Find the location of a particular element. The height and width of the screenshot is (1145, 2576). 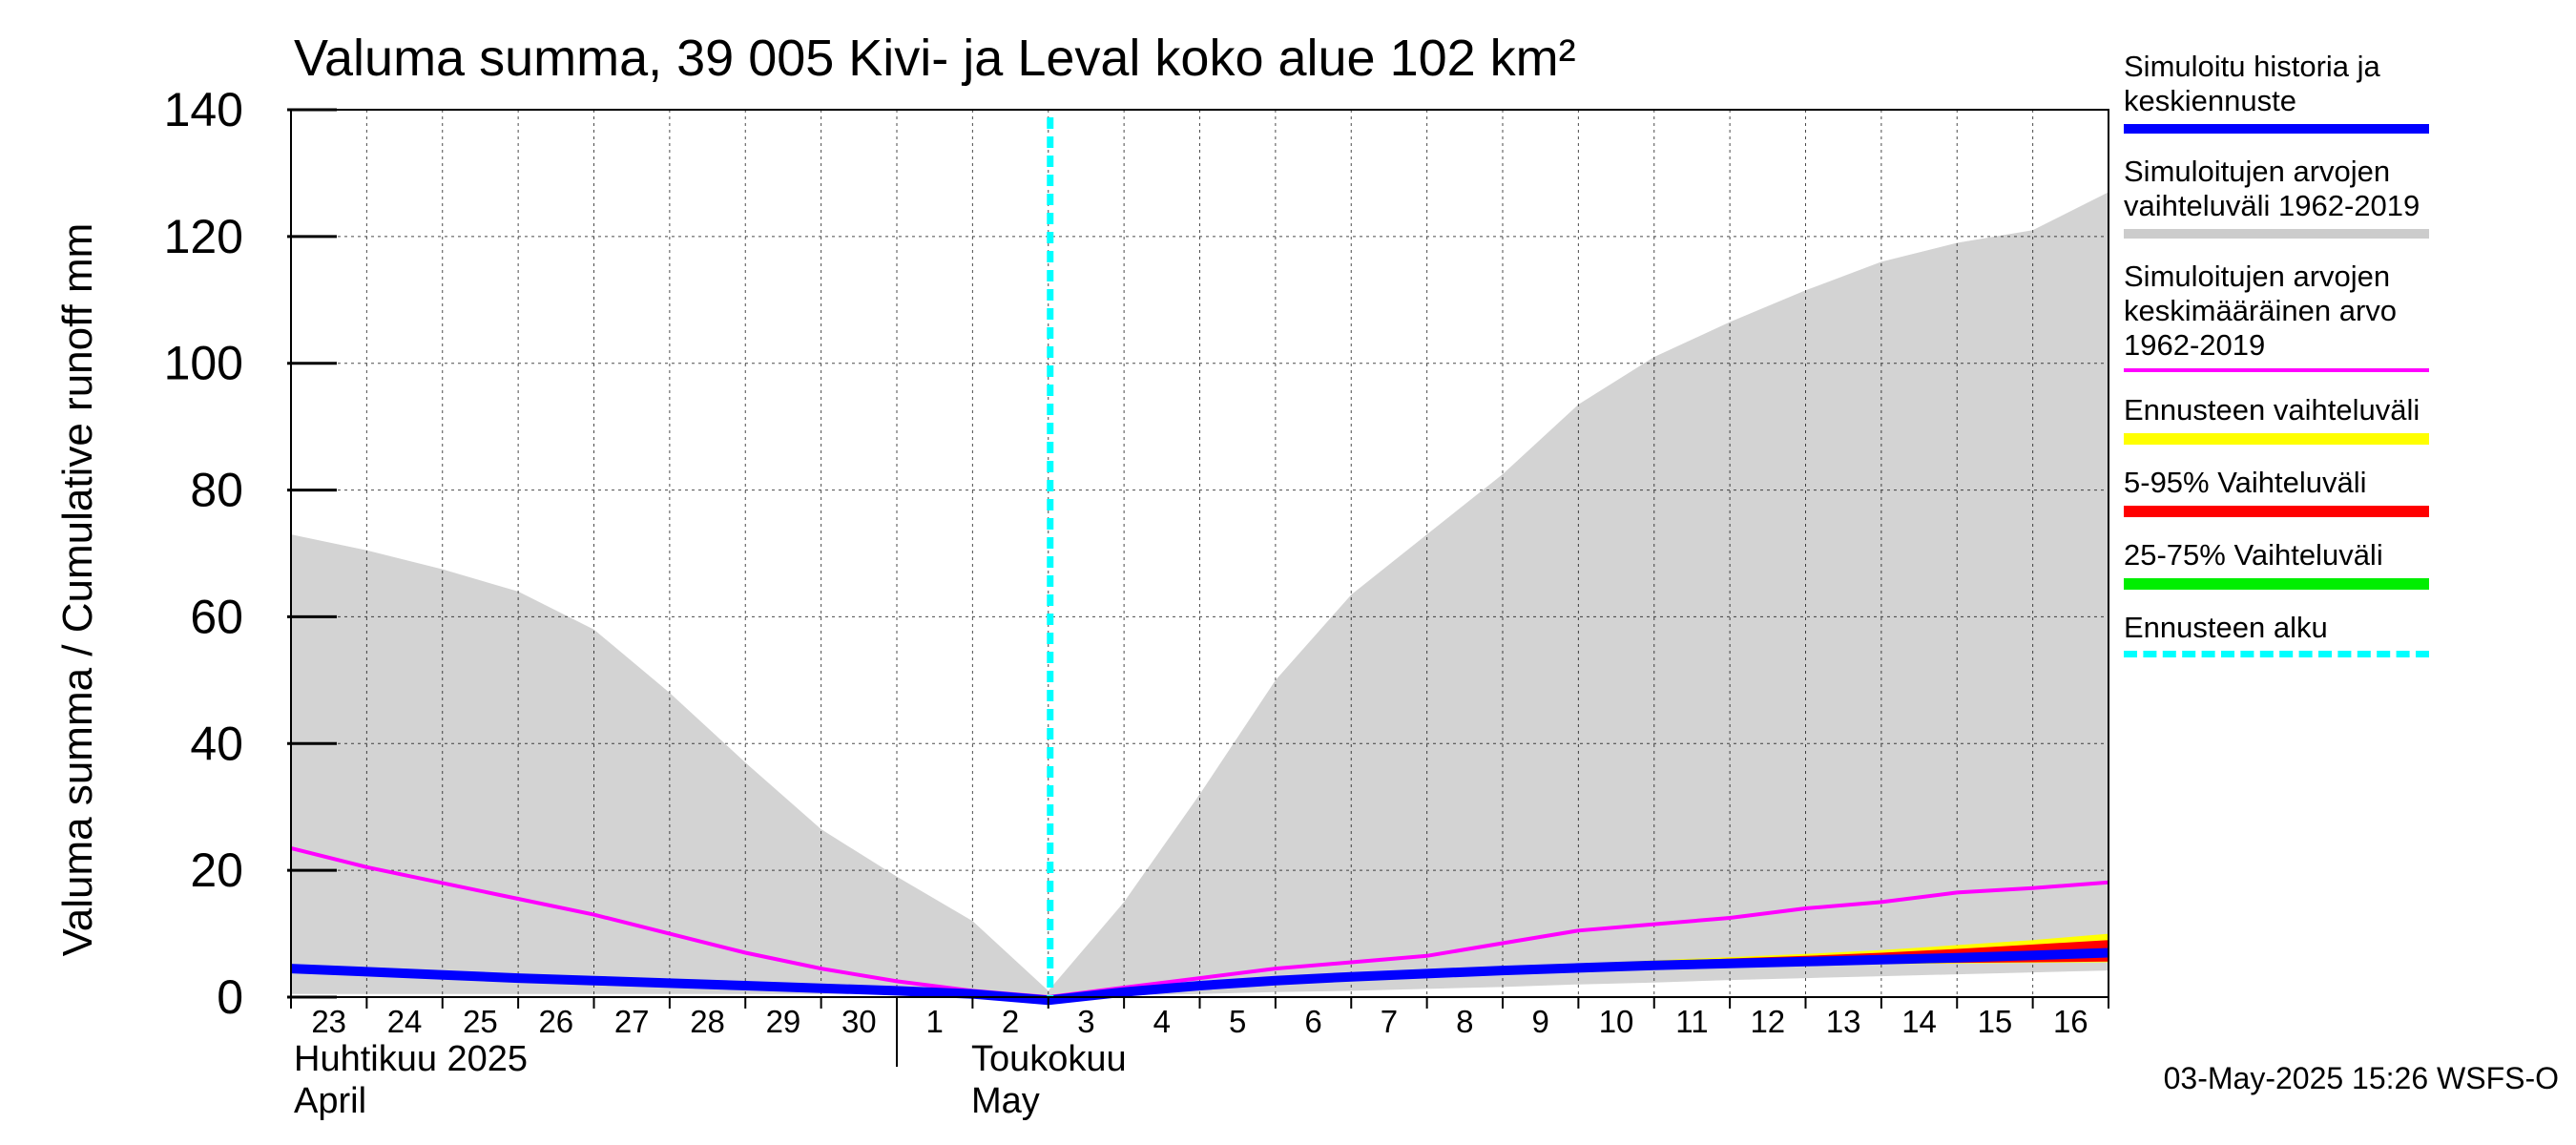

month-label-en: May is located at coordinates (1005, 1101).